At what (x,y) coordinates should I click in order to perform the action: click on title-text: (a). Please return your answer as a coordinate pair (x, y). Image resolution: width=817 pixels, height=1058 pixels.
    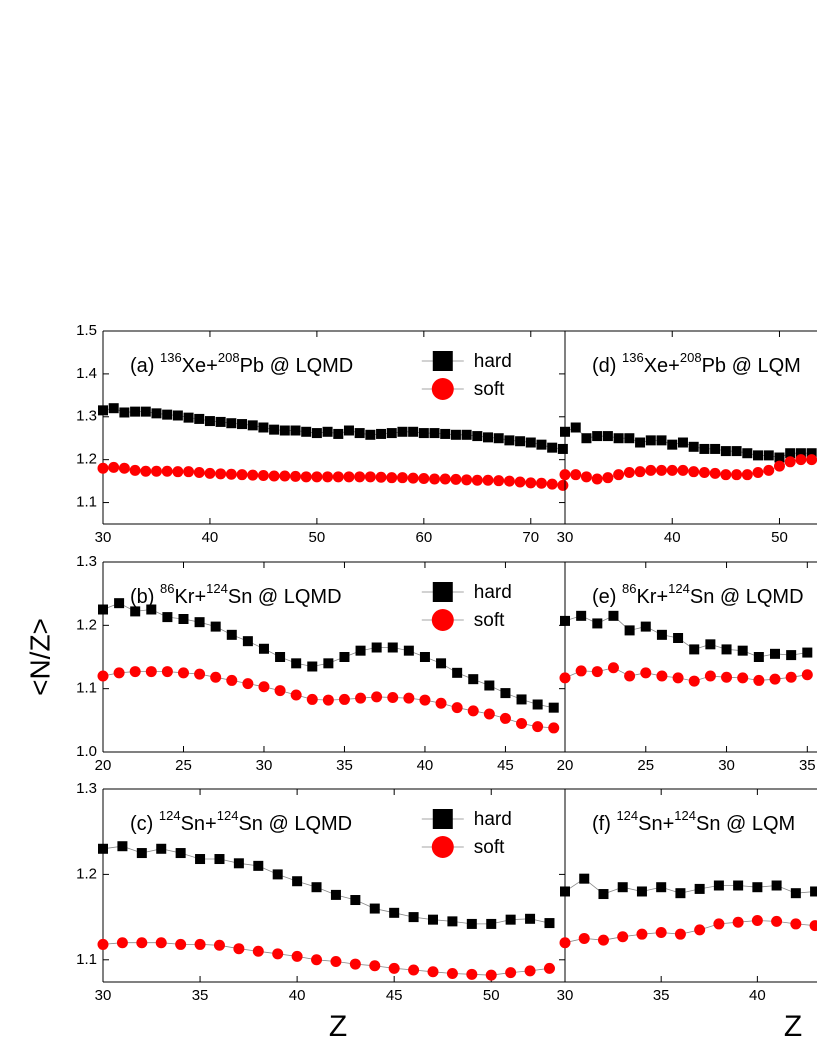
    Looking at the image, I should click on (145, 366).